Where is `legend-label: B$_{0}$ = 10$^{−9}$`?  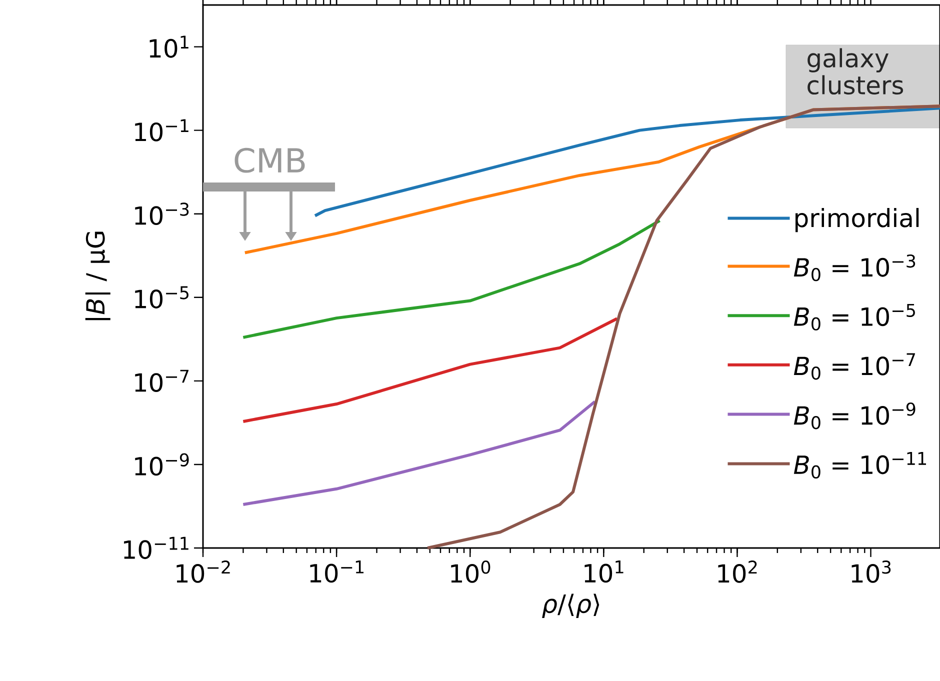
legend-label: B$_{0}$ = 10$^{−9}$ is located at coordinates (855, 416).